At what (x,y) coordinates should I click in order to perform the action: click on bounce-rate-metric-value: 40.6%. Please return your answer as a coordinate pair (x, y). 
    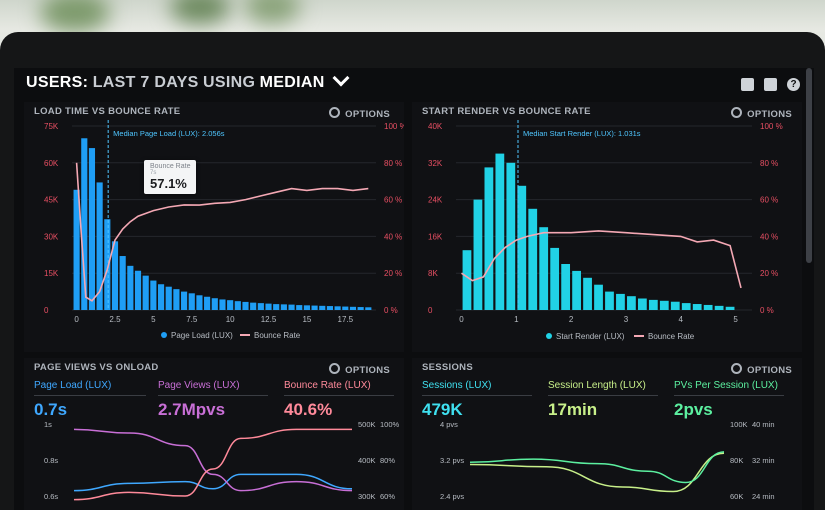
    Looking at the image, I should click on (308, 409).